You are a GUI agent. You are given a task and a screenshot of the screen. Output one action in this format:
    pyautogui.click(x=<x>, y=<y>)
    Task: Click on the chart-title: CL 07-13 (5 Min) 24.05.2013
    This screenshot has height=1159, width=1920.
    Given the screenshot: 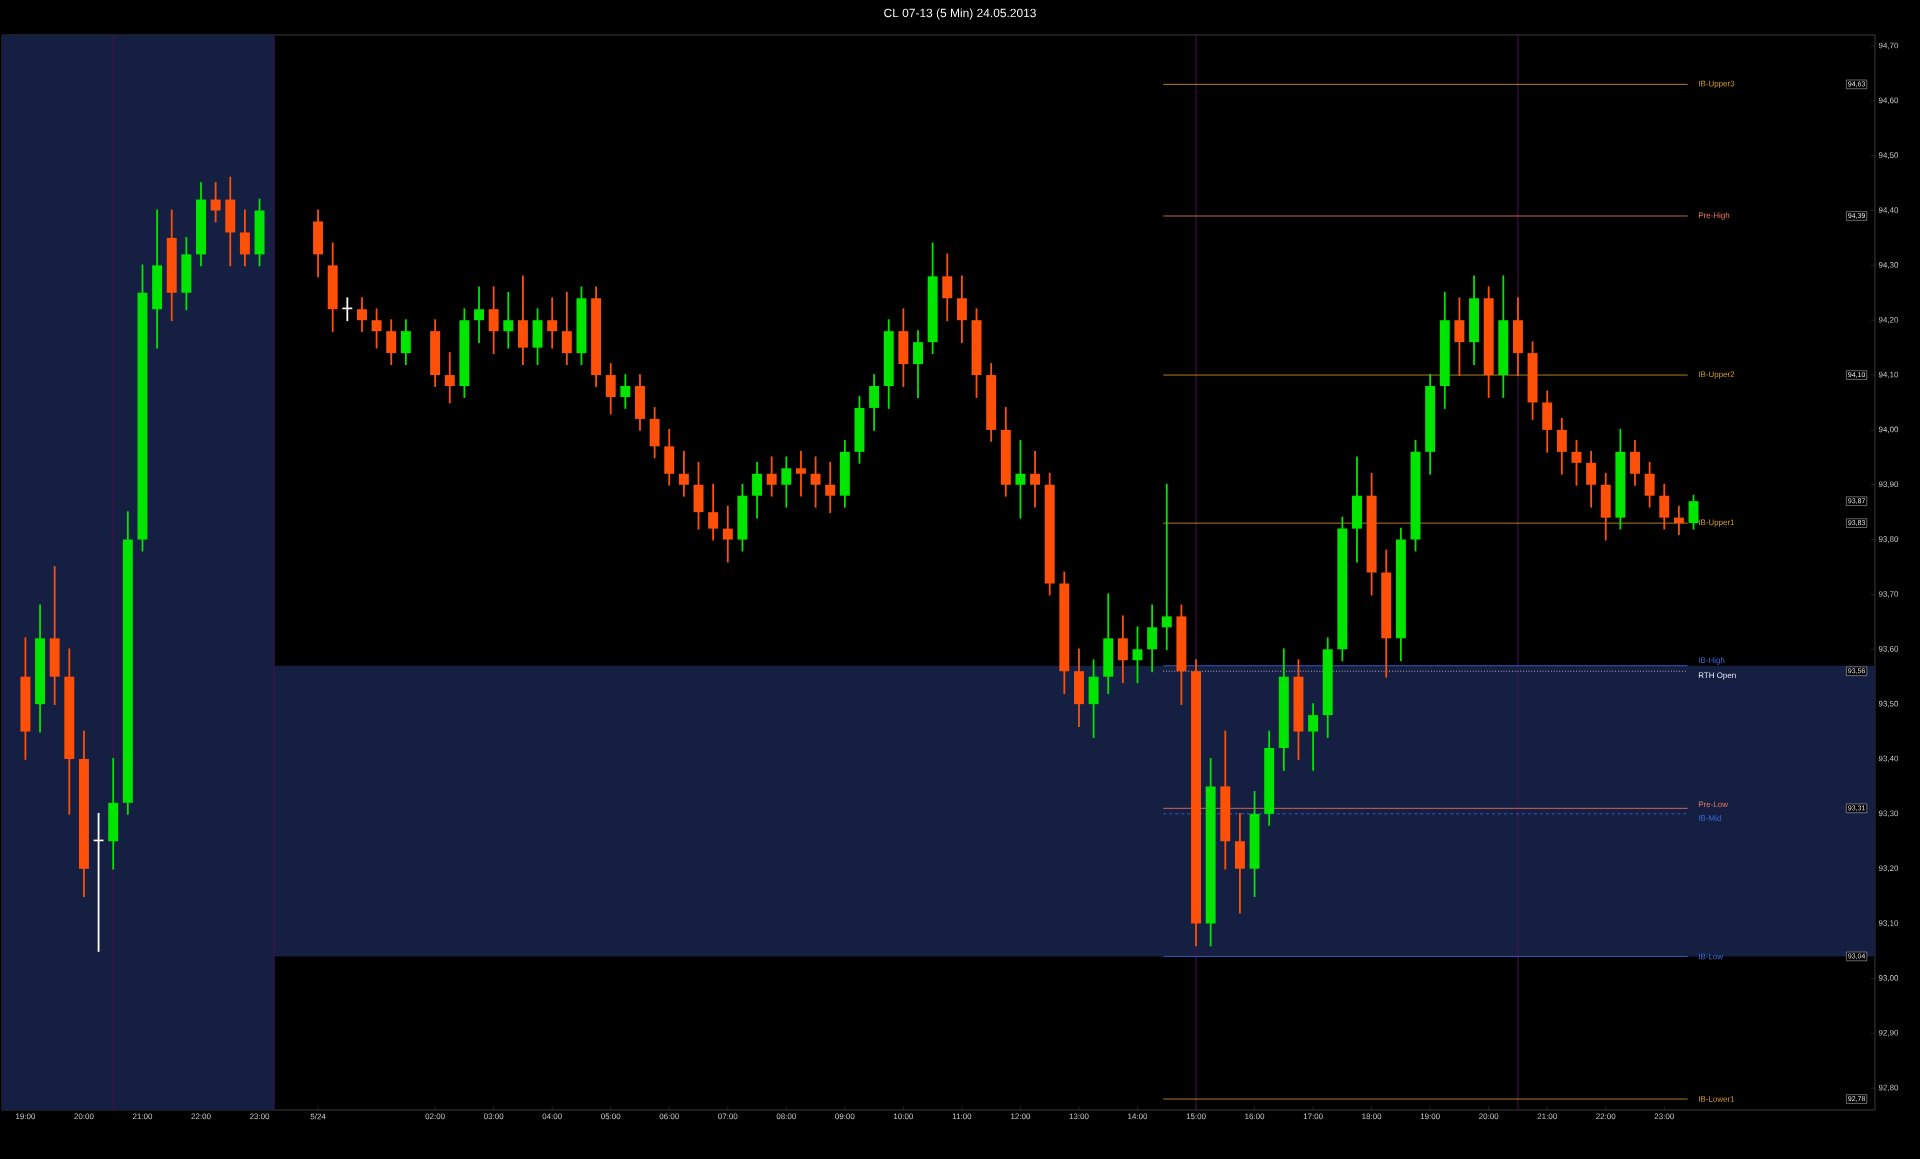 What is the action you would take?
    pyautogui.click(x=960, y=14)
    